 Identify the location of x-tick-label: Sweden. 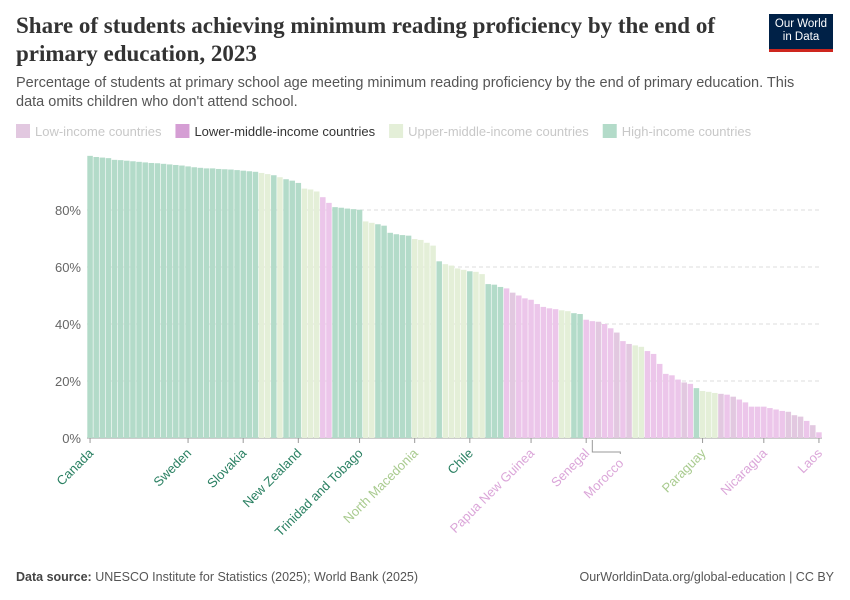
(172, 468).